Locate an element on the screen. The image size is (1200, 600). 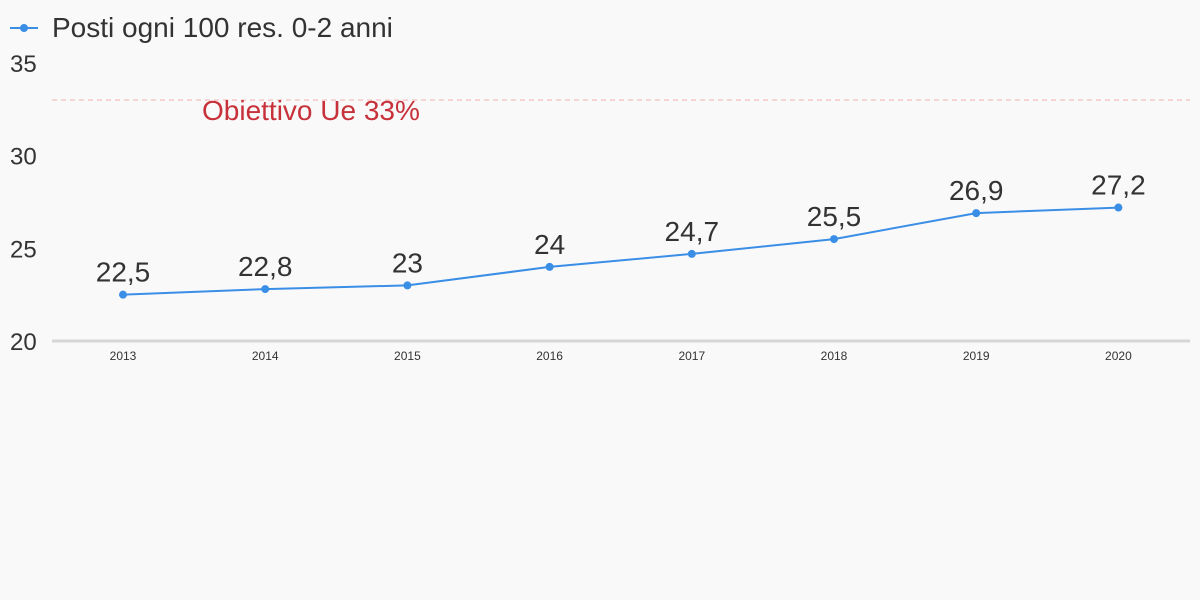
data-label-2016: 24 is located at coordinates (549, 244).